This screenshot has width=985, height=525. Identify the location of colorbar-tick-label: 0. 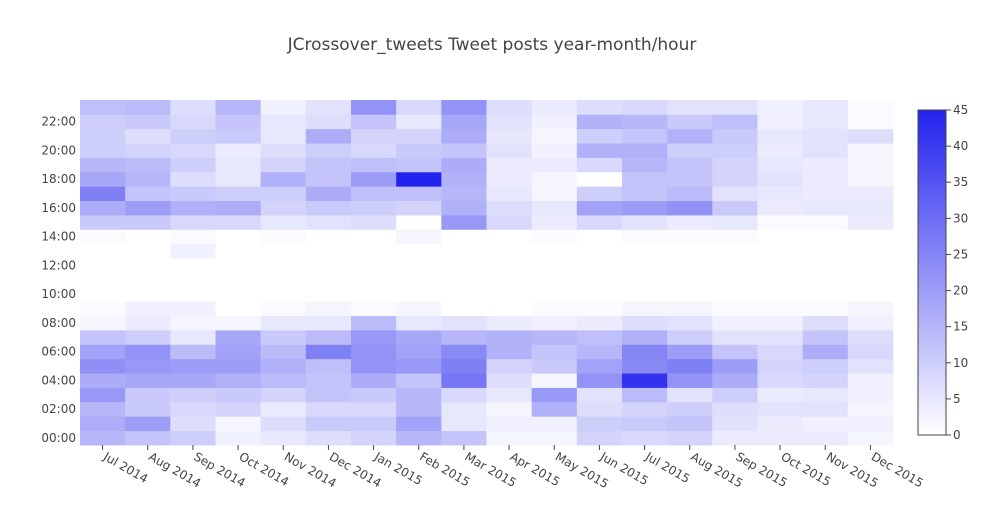
(957, 435).